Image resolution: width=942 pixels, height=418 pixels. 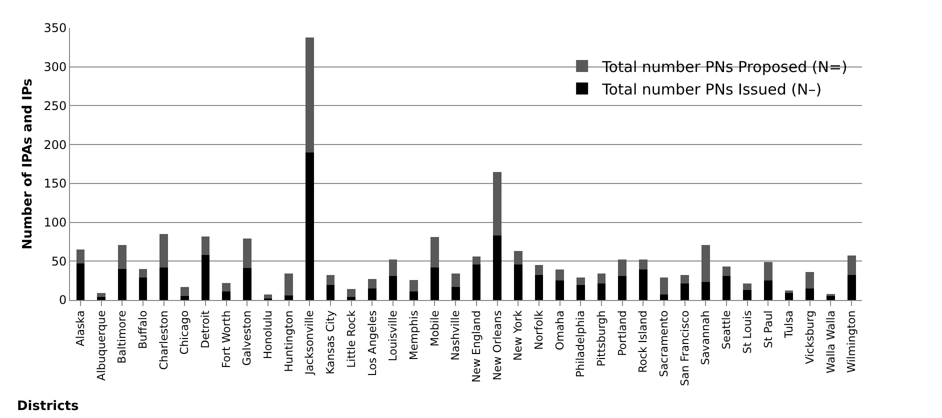 I want to click on y-axis-title: Number of IPAs and IPs, so click(x=28, y=164).